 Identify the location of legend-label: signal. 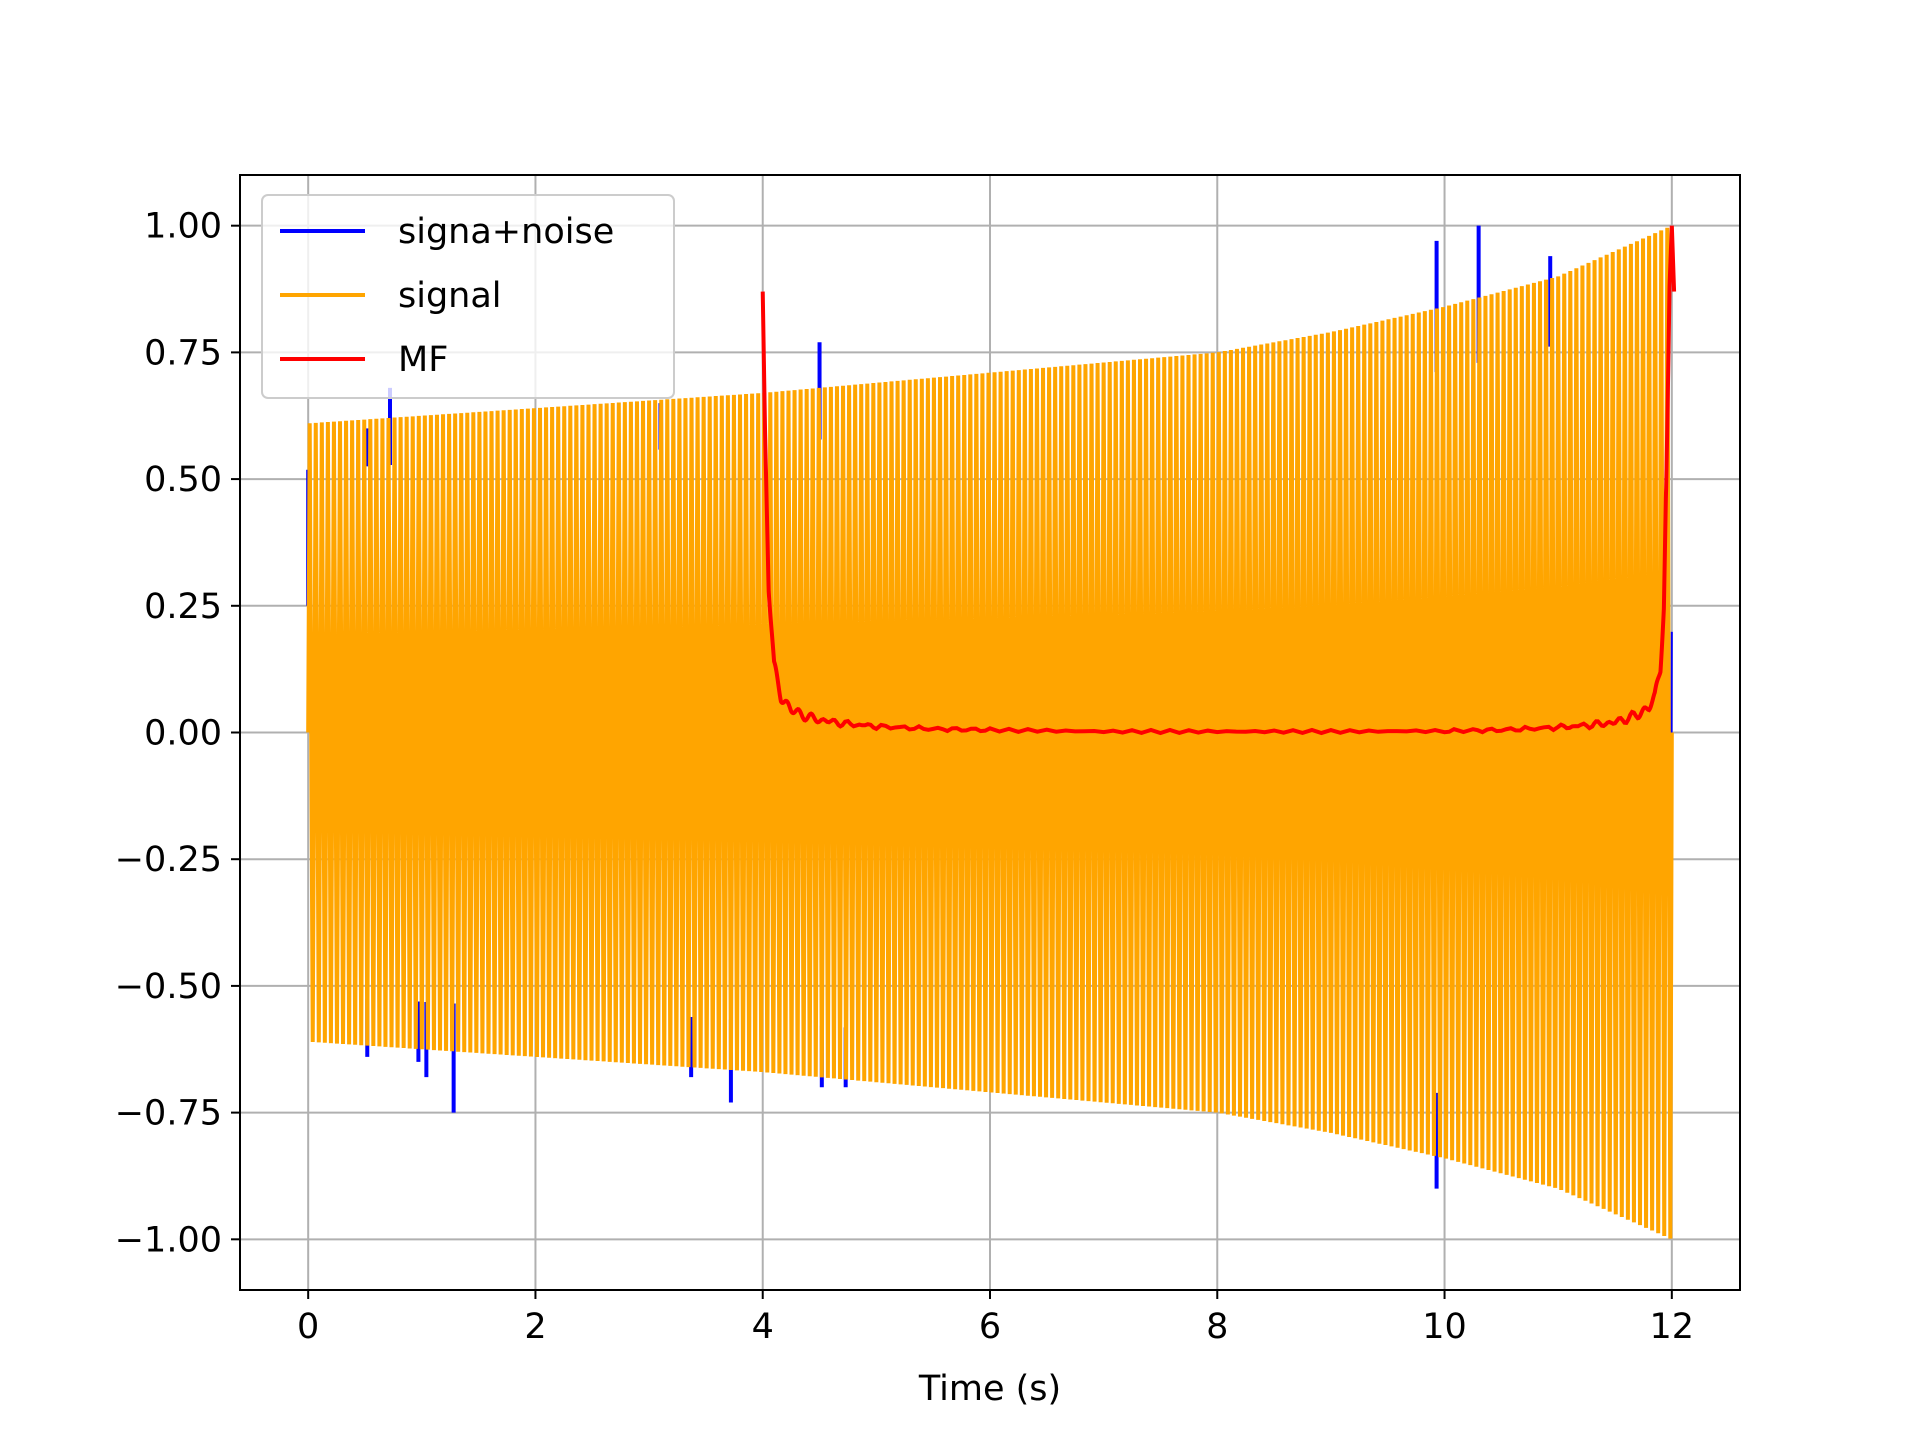
(450, 296).